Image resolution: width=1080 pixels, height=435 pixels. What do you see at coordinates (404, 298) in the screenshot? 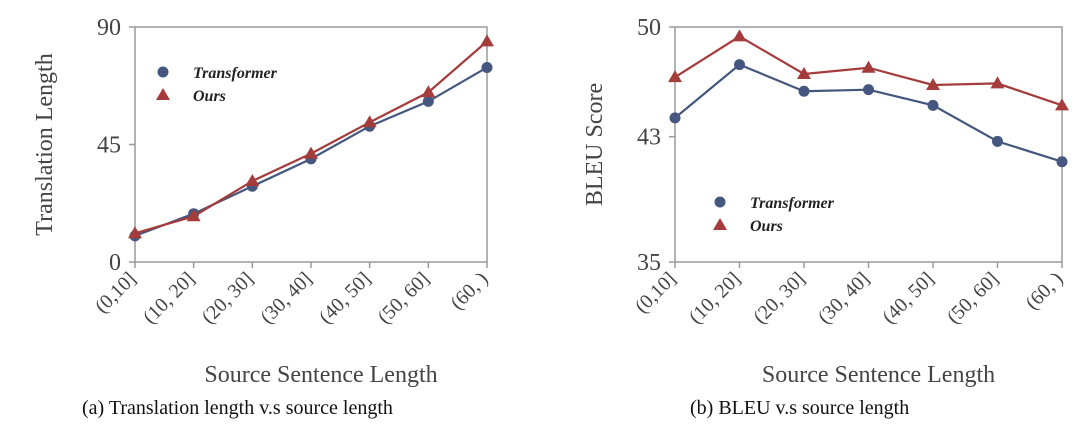
I see `chart-a-xtick-label: (50, 60]` at bounding box center [404, 298].